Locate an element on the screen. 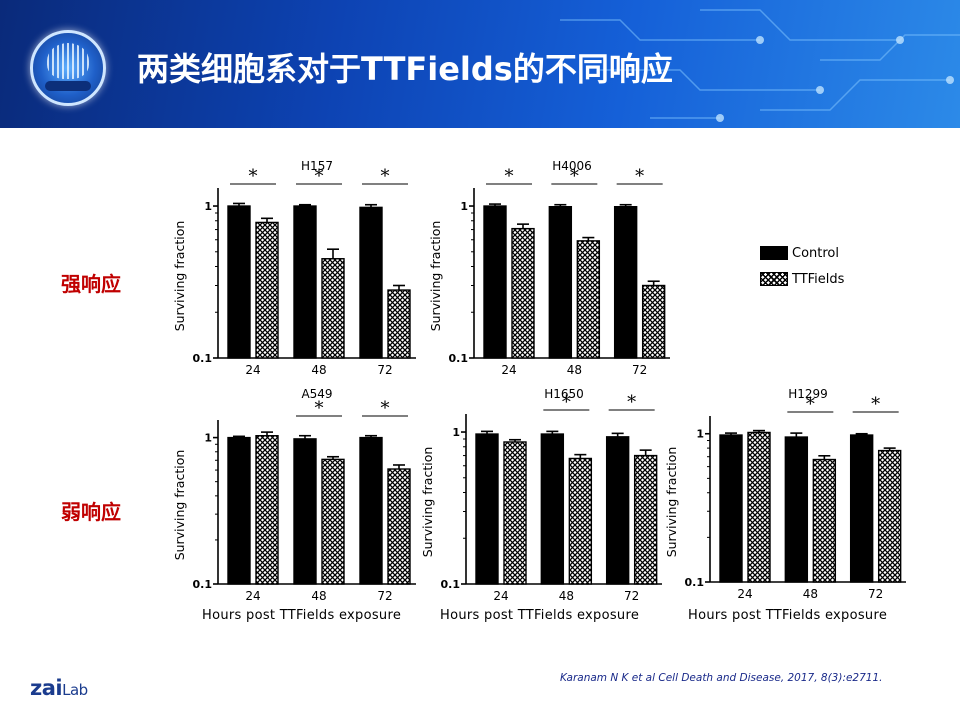 The height and width of the screenshot is (720, 960). chart-title-h157: H157 is located at coordinates (317, 166).